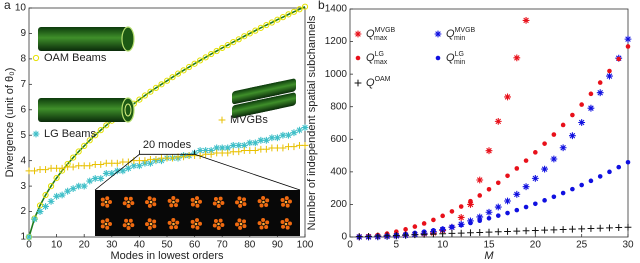 This screenshot has height=263, width=640. I want to click on y-tick-label: 2, so click(23, 211).